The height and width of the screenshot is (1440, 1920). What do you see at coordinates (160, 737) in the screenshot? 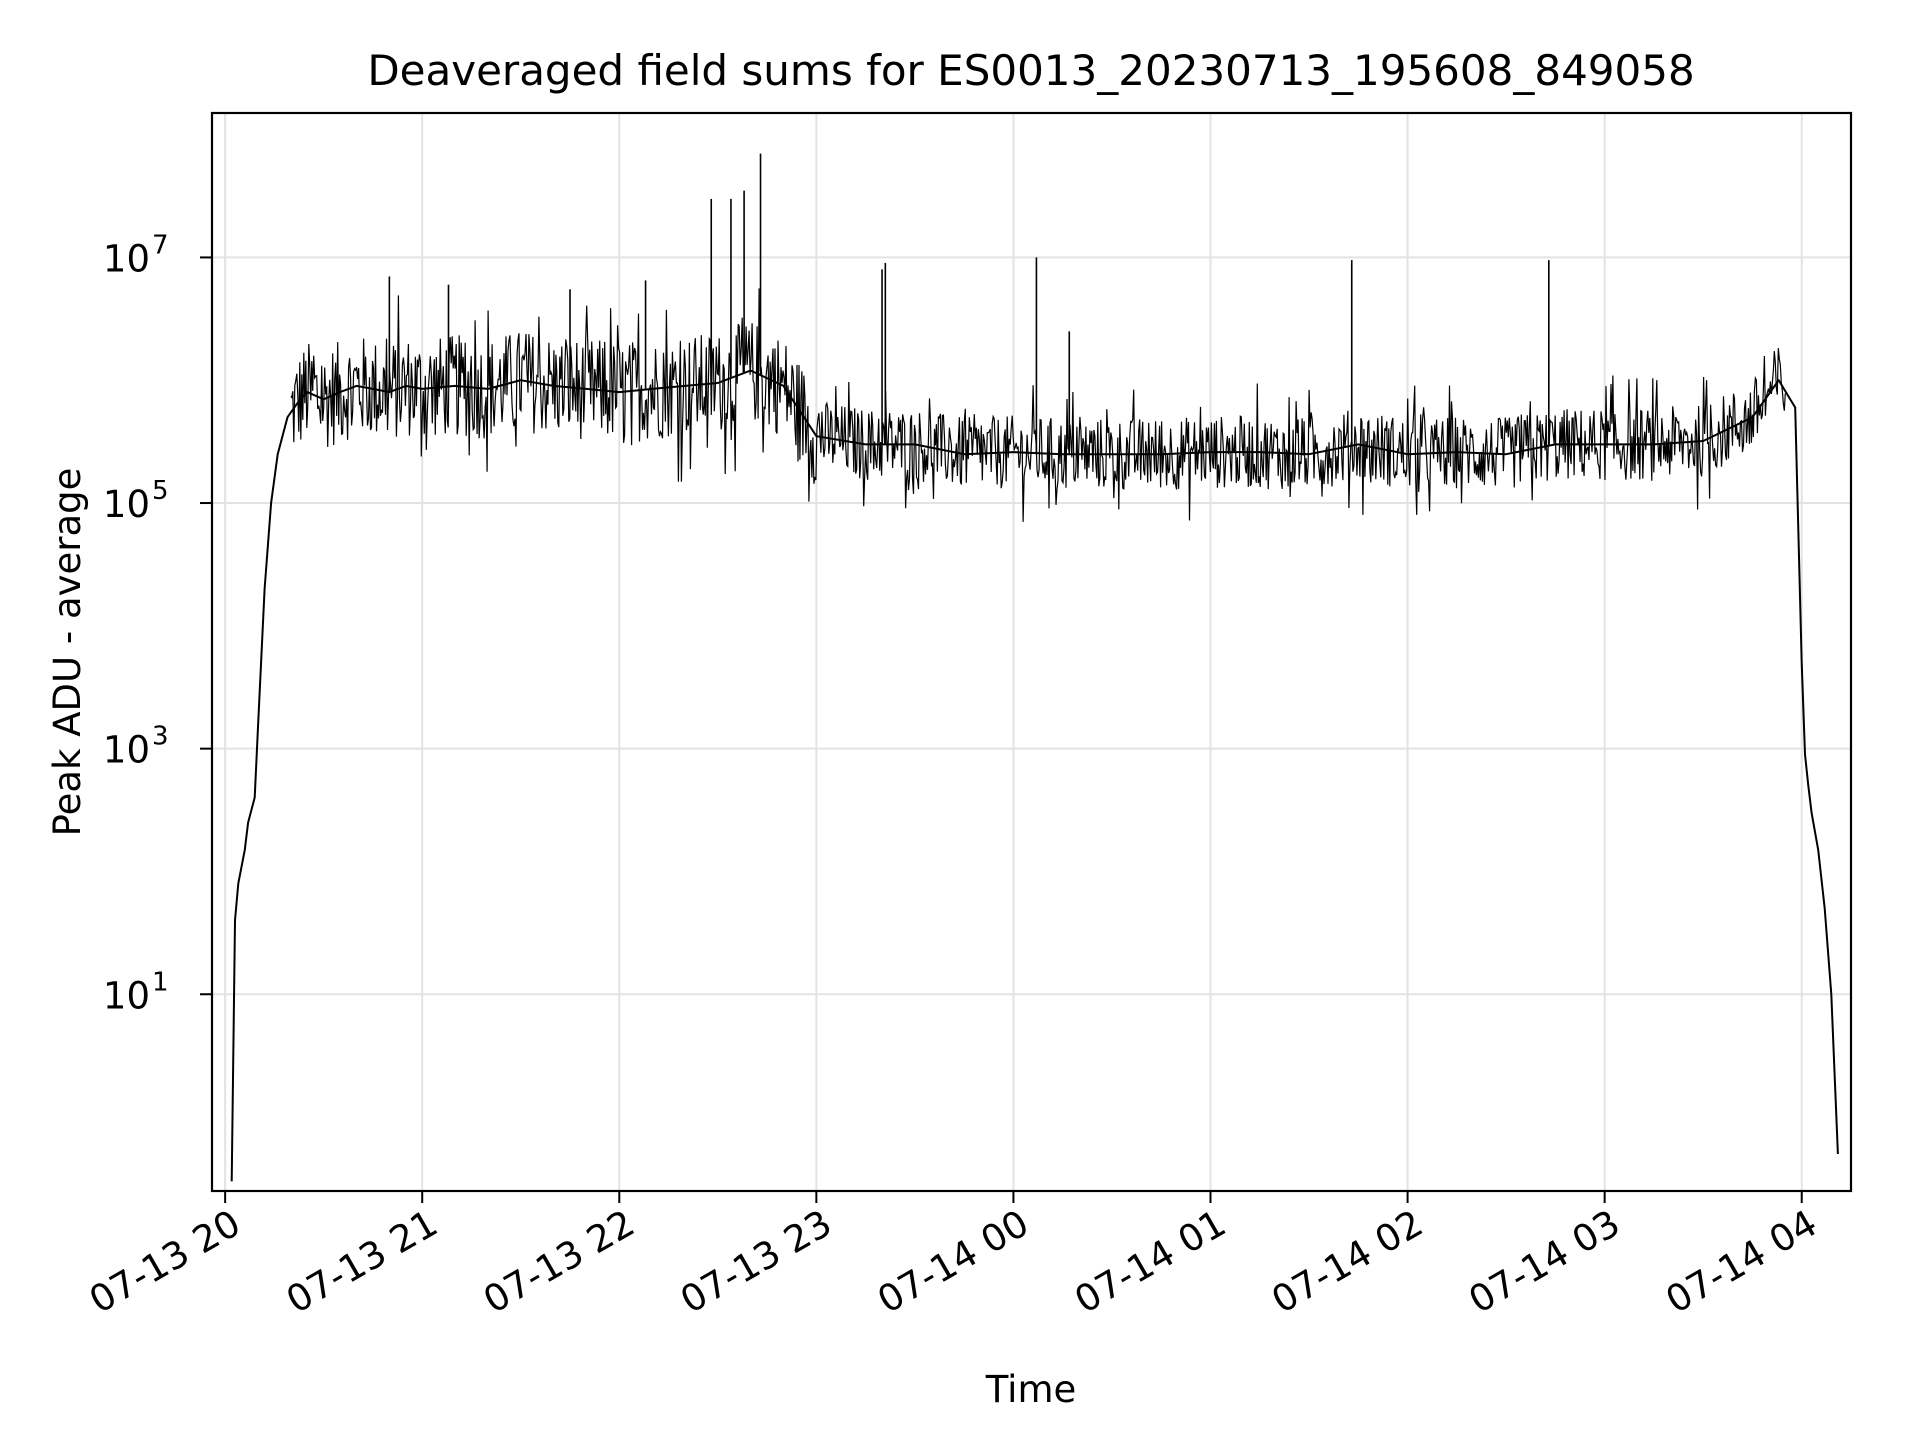
I see `y-tick-exponent: 3` at bounding box center [160, 737].